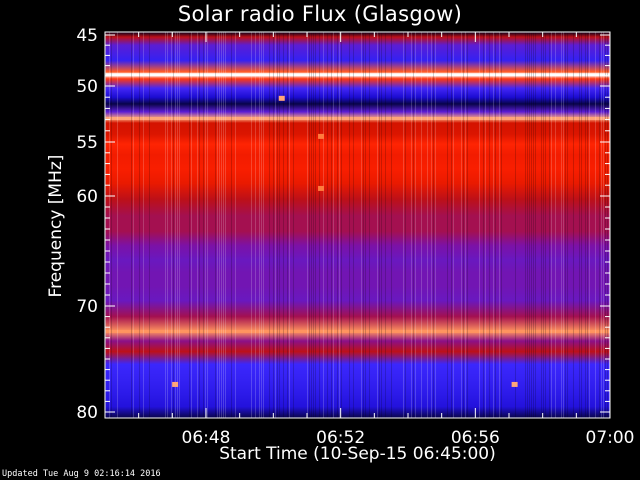 Image resolution: width=640 pixels, height=480 pixels. Describe the element at coordinates (340, 438) in the screenshot. I see `x-tick-label: 06:52` at that location.